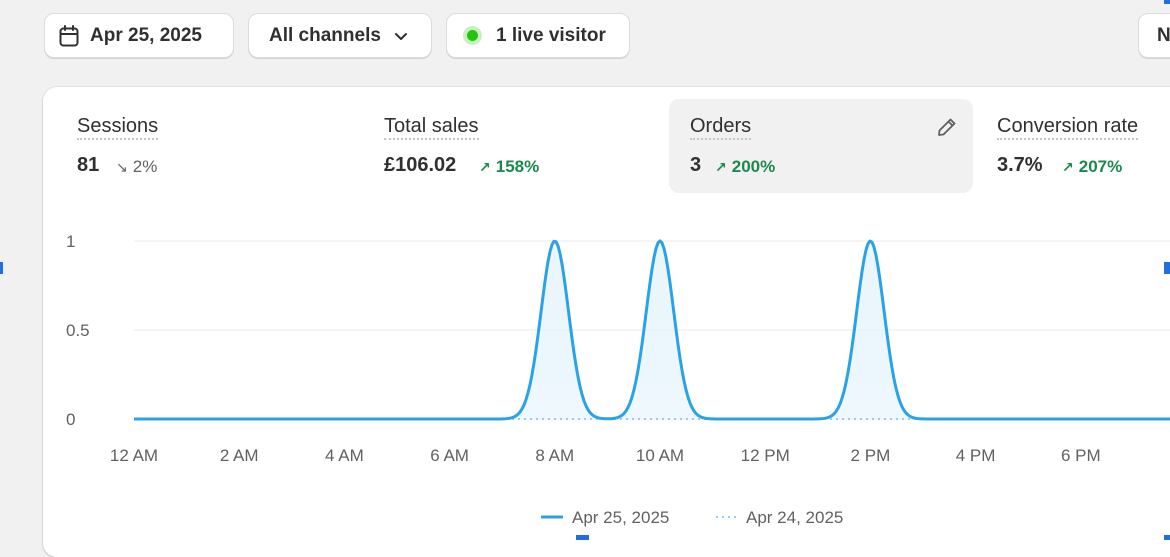 The width and height of the screenshot is (1170, 557). What do you see at coordinates (620, 517) in the screenshot?
I see `legend-label-apr-25: Apr 25, 2025` at bounding box center [620, 517].